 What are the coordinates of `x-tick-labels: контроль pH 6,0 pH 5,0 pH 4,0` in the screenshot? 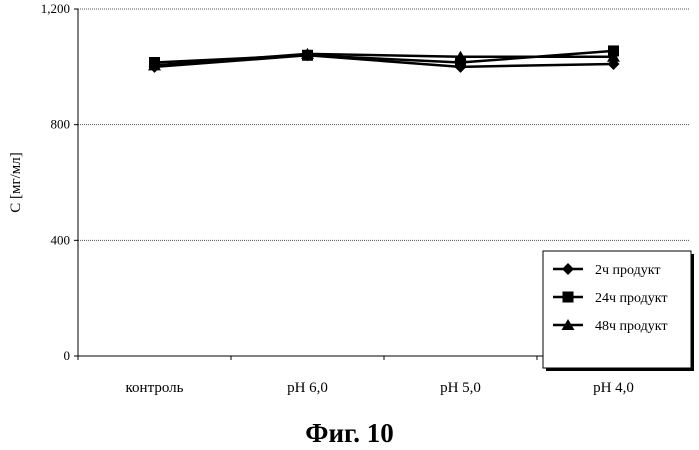 It's located at (380, 388).